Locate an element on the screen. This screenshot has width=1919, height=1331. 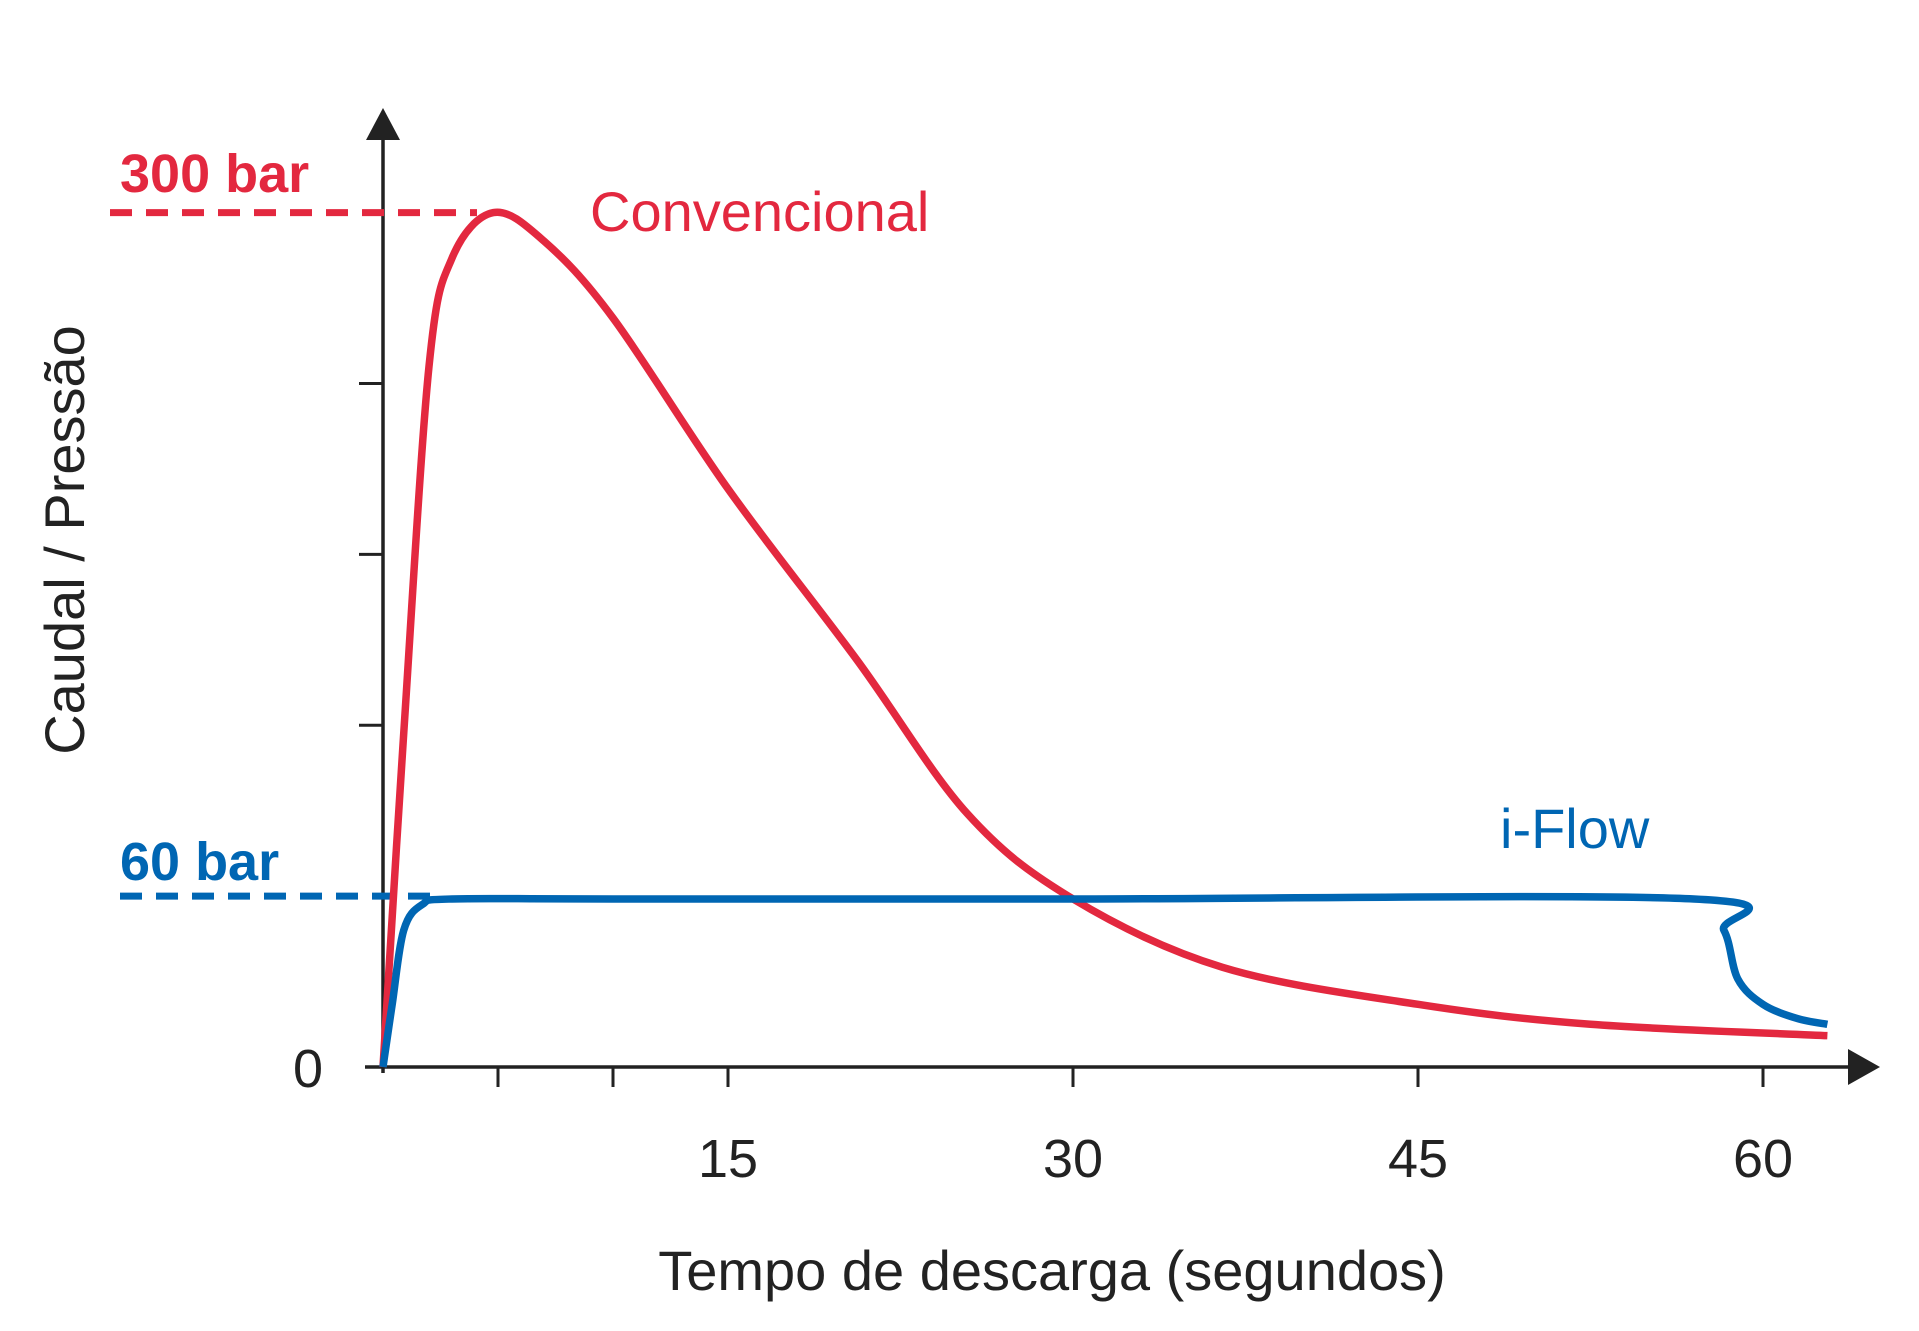
reference-lines is located at coordinates (293, 554).